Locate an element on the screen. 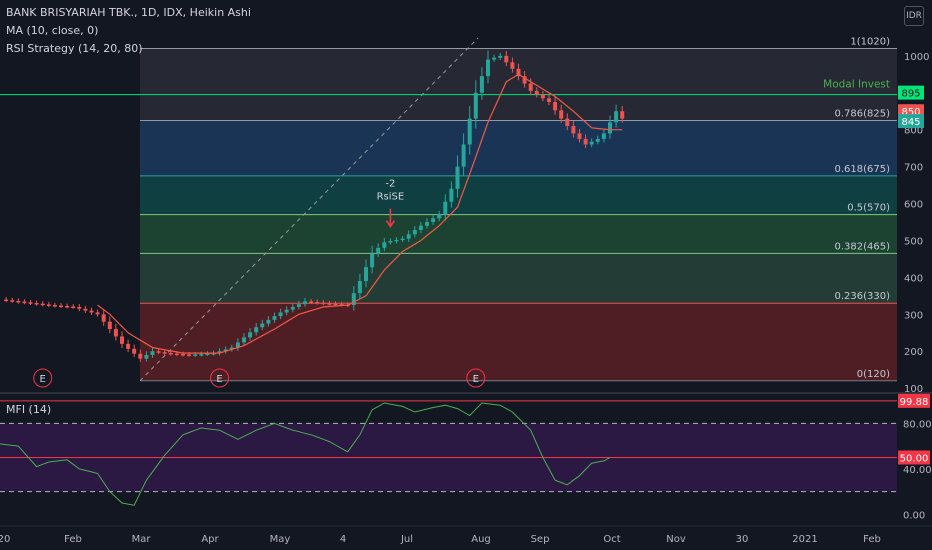 This screenshot has width=932, height=550. time-axis-tick-label: Feb is located at coordinates (872, 539).